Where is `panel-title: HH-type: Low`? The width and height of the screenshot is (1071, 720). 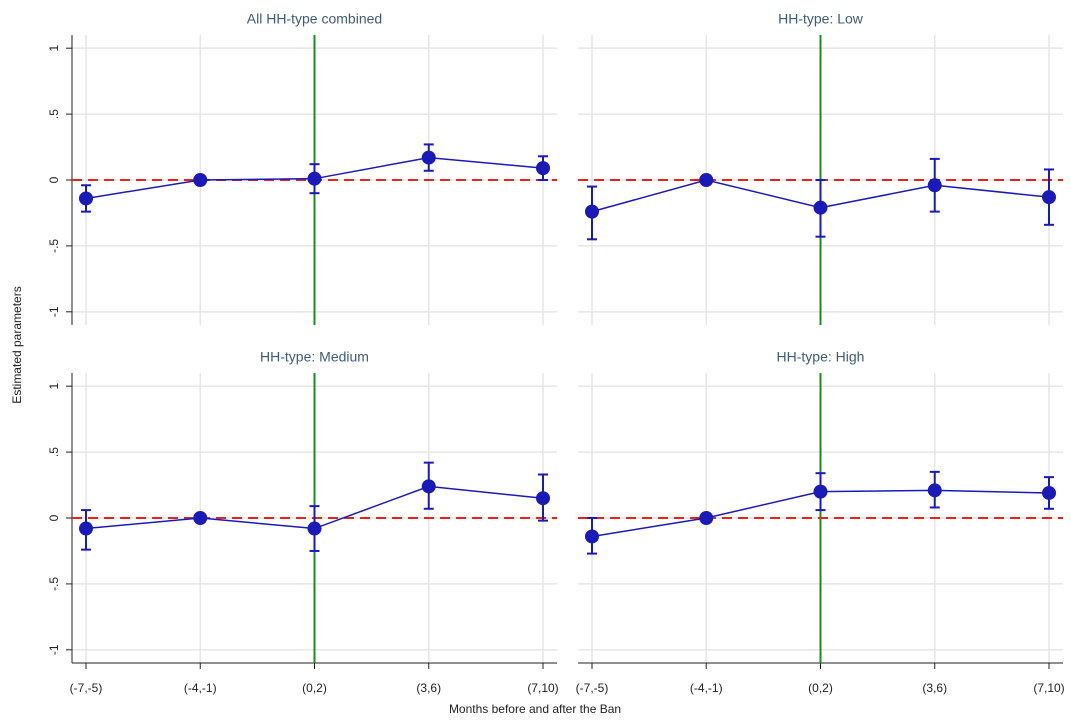 panel-title: HH-type: Low is located at coordinates (821, 19).